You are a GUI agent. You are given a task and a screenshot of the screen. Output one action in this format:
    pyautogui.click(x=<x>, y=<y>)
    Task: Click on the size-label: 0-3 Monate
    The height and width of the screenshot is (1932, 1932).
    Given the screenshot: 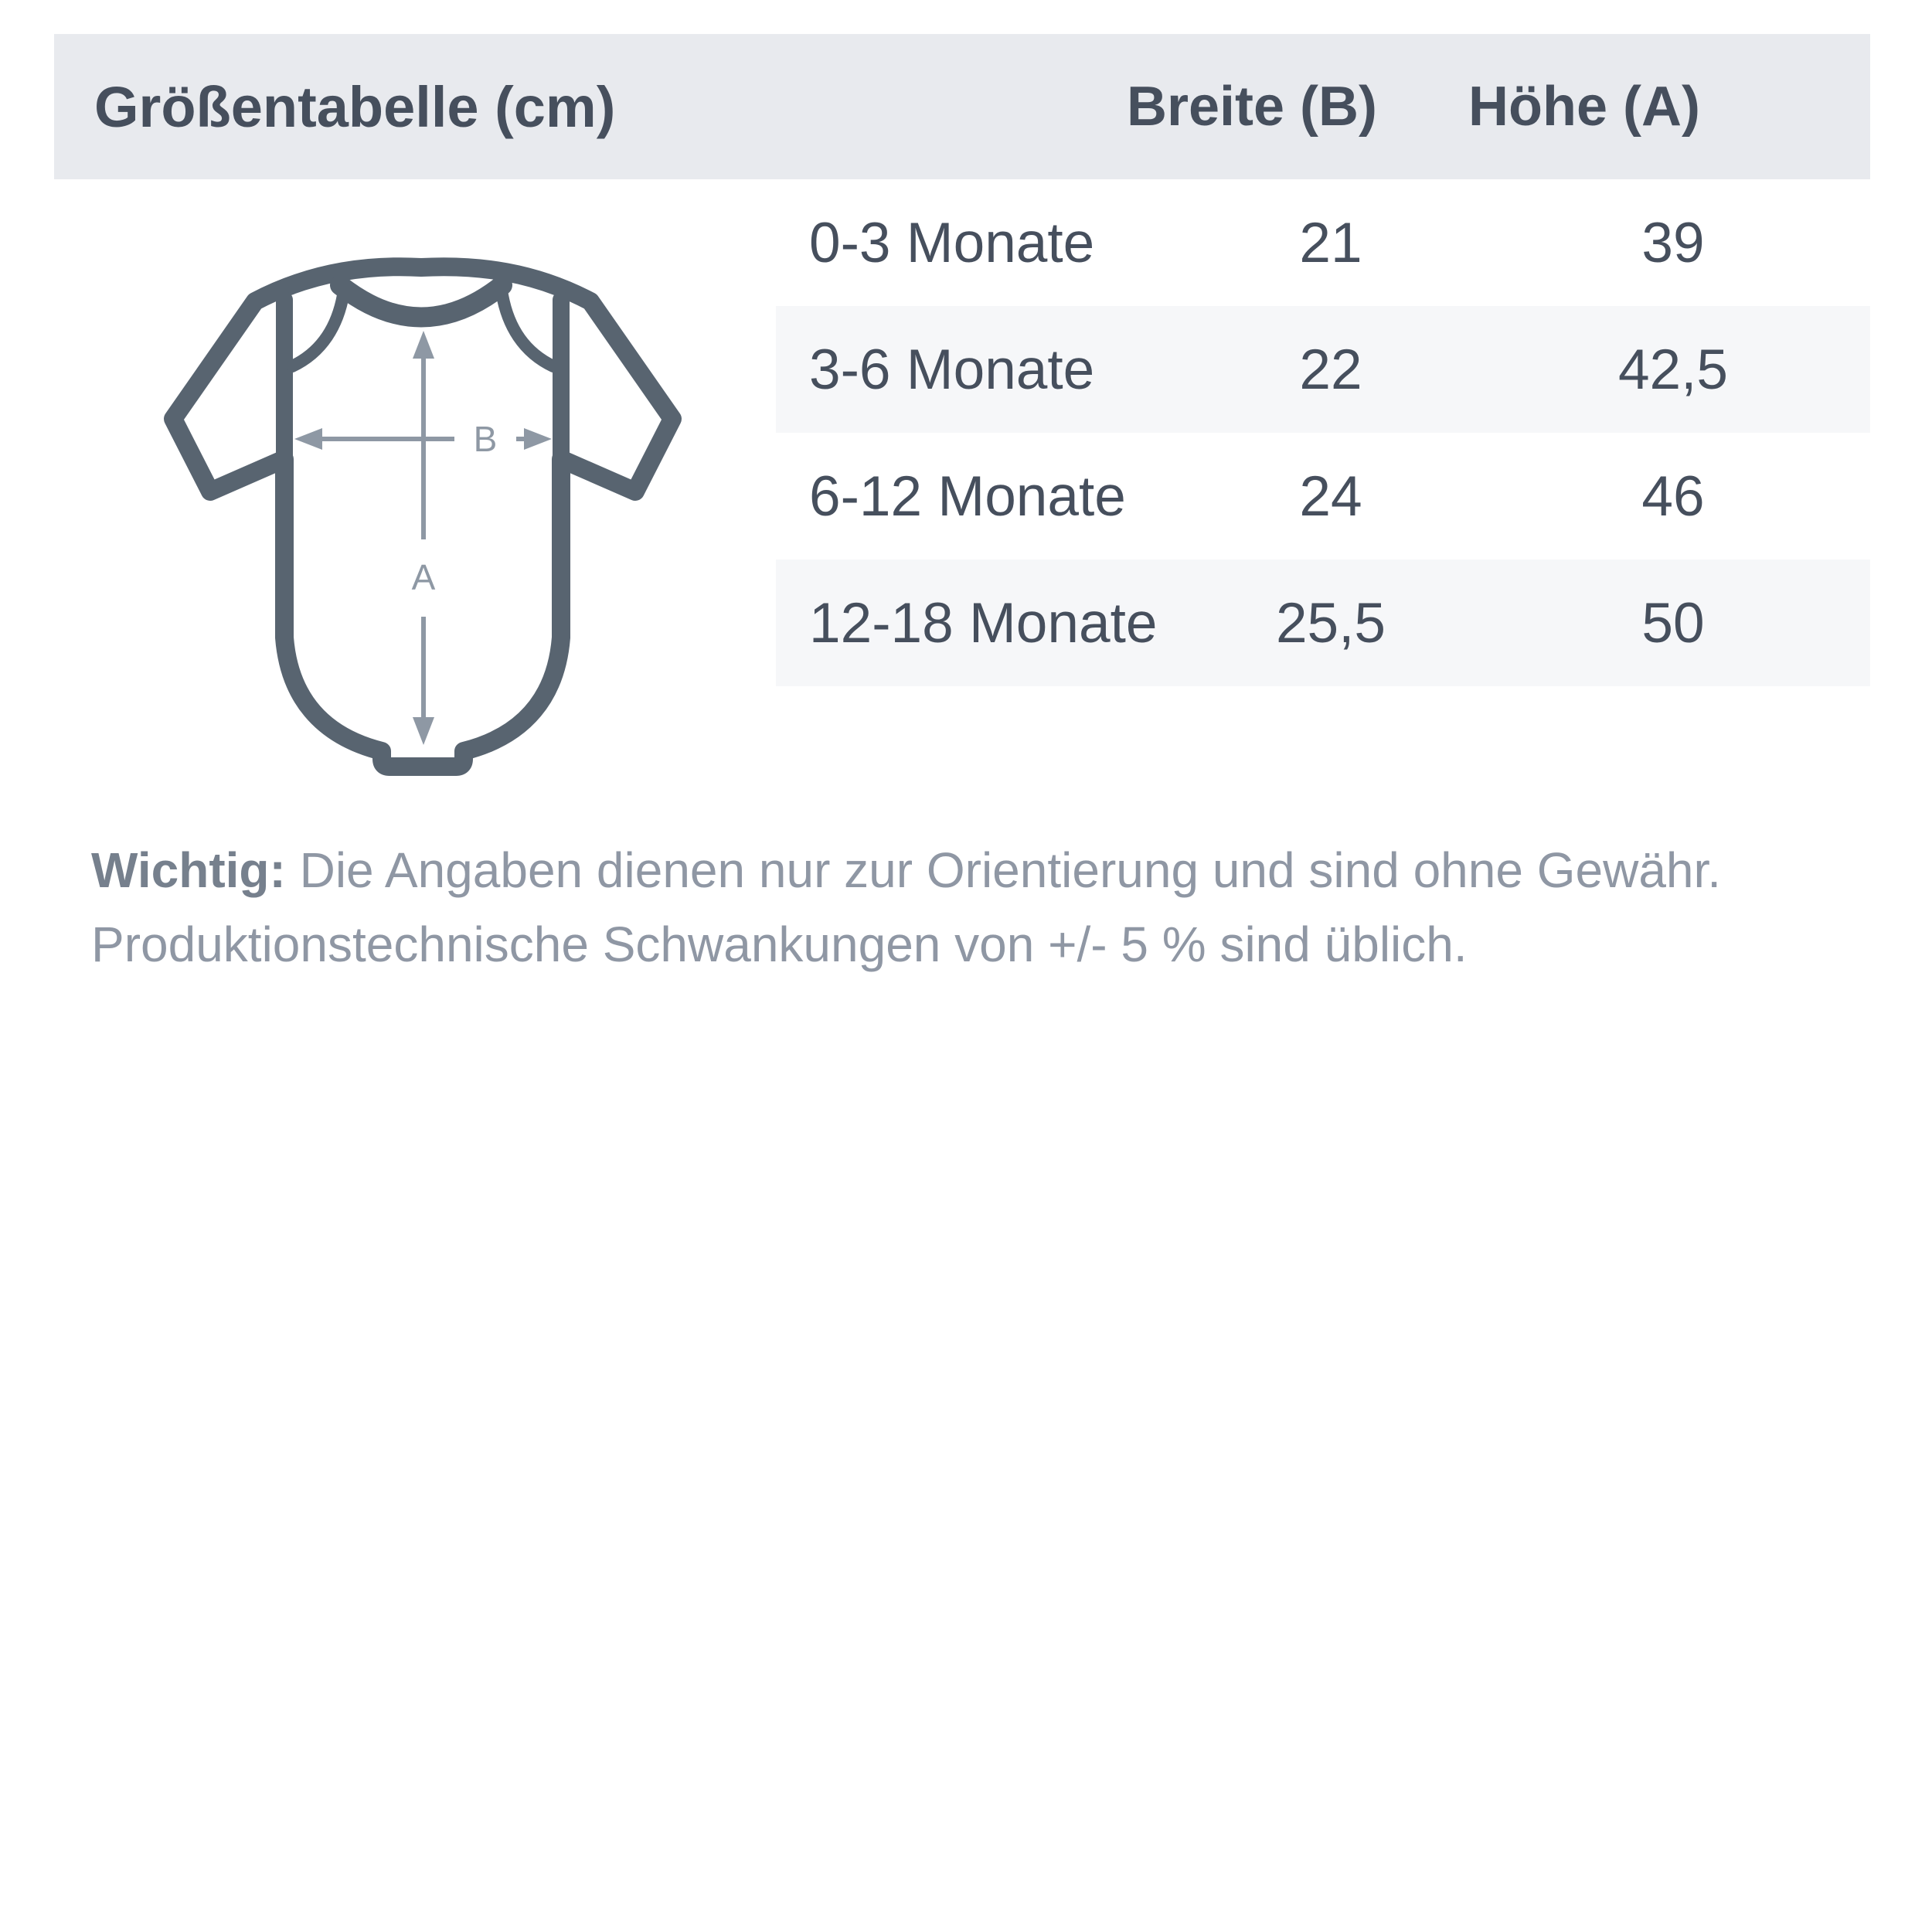 What is the action you would take?
    pyautogui.click(x=952, y=243)
    